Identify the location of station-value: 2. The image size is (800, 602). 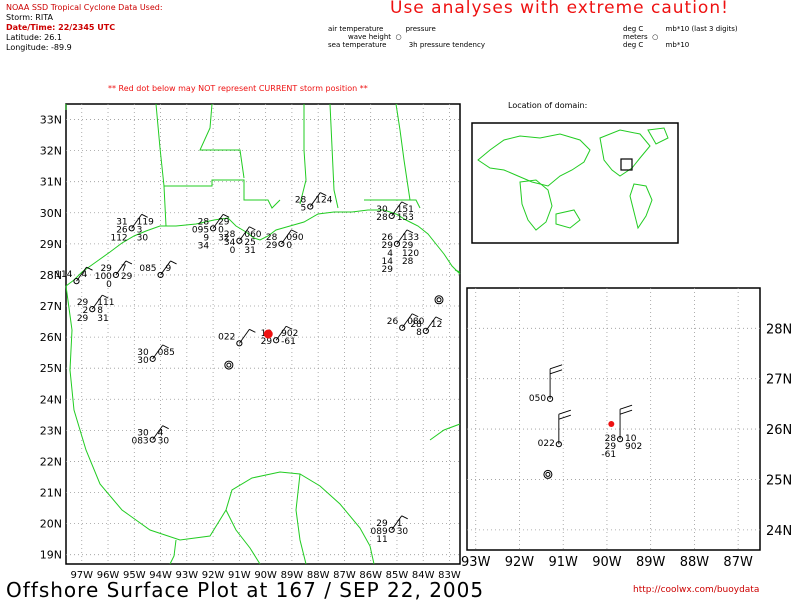
(86, 311).